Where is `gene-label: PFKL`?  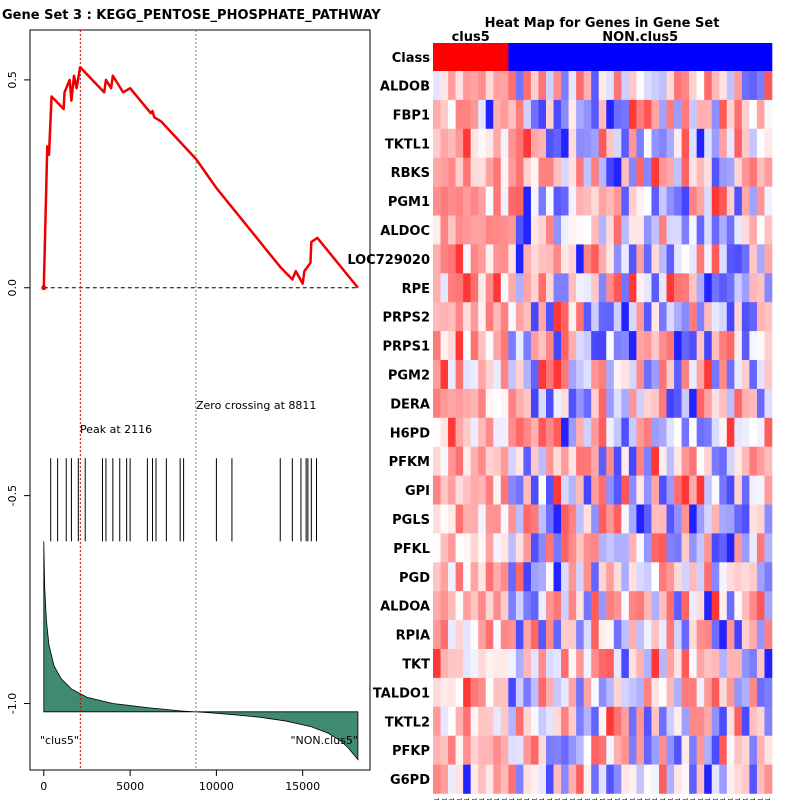 gene-label: PFKL is located at coordinates (411, 549).